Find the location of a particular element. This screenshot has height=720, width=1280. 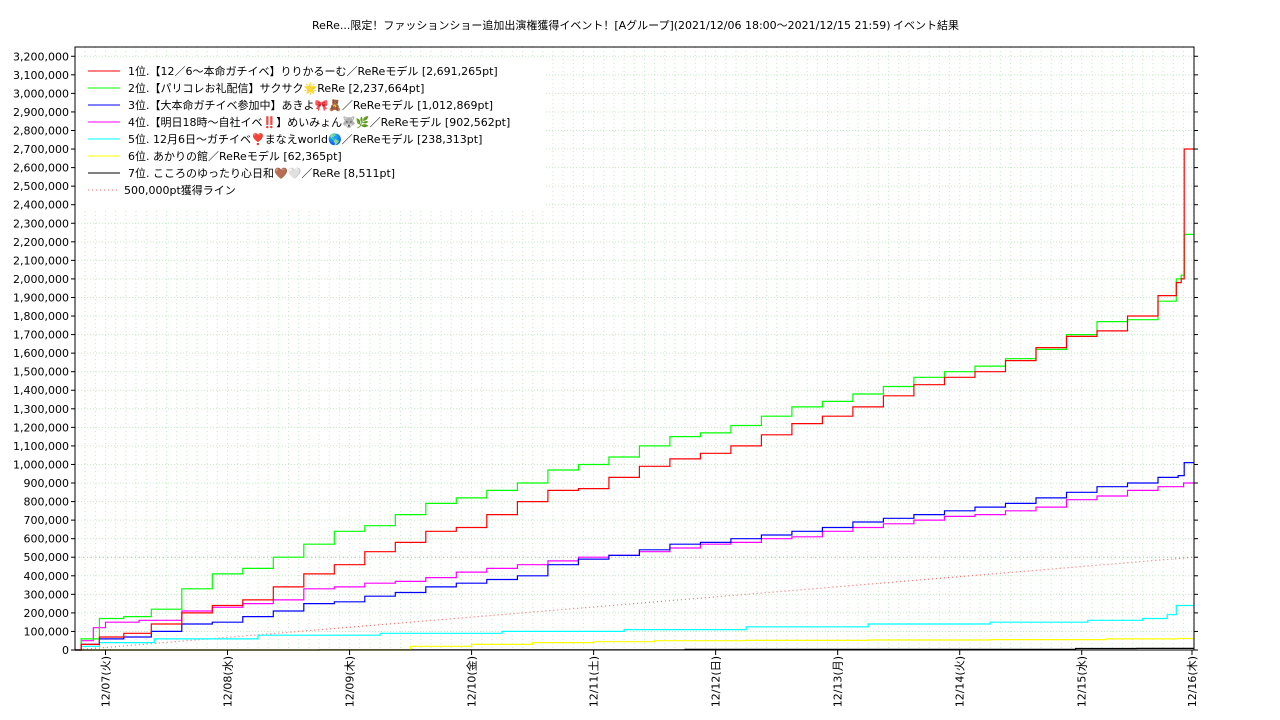

x-tick-label: 12/16(木) is located at coordinates (1192, 681).